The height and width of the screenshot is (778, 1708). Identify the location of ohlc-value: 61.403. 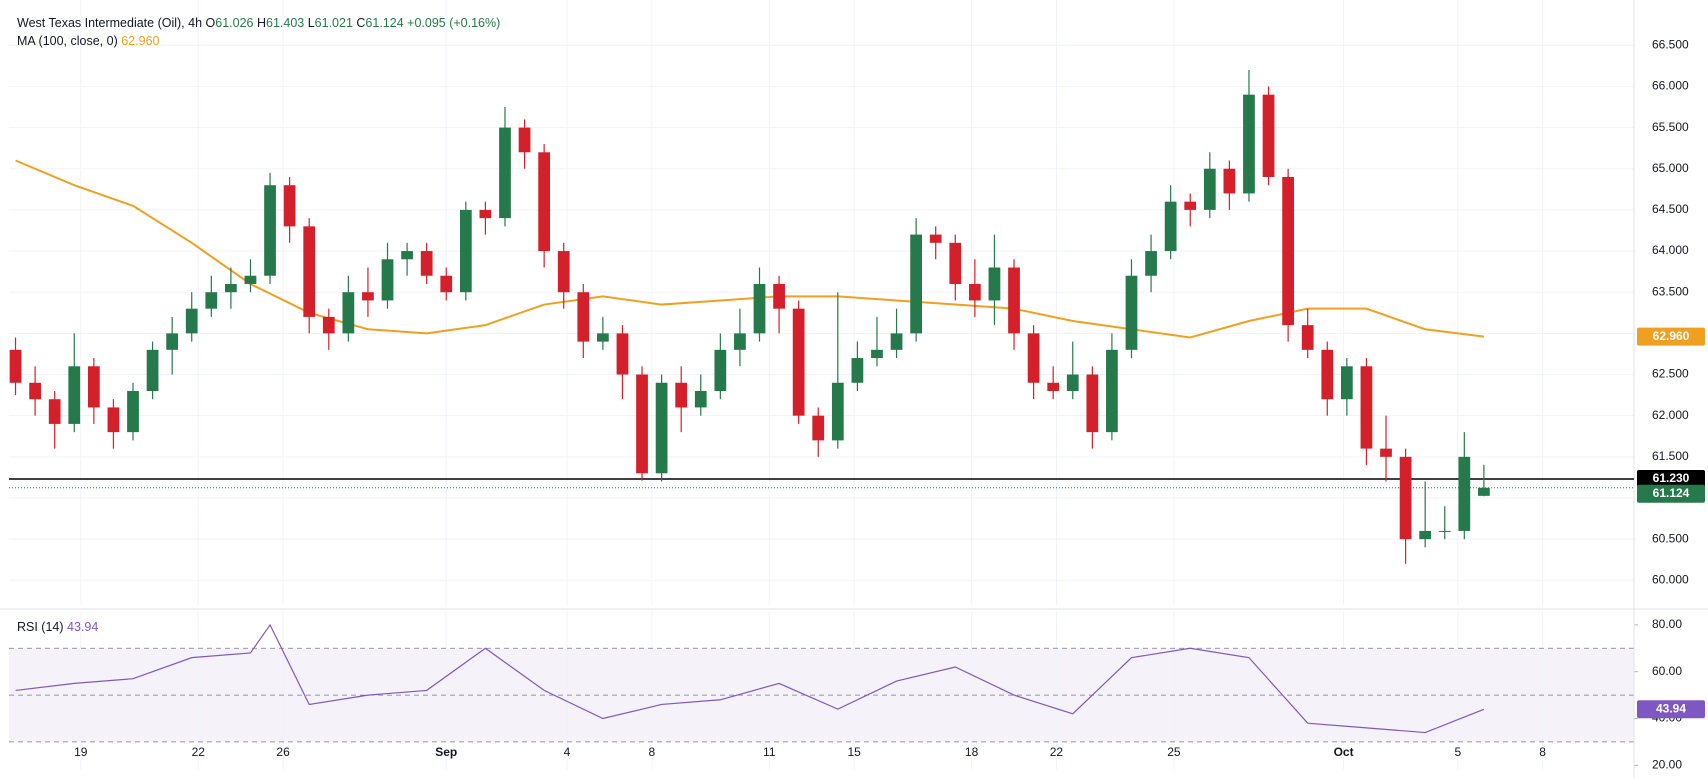
(285, 23).